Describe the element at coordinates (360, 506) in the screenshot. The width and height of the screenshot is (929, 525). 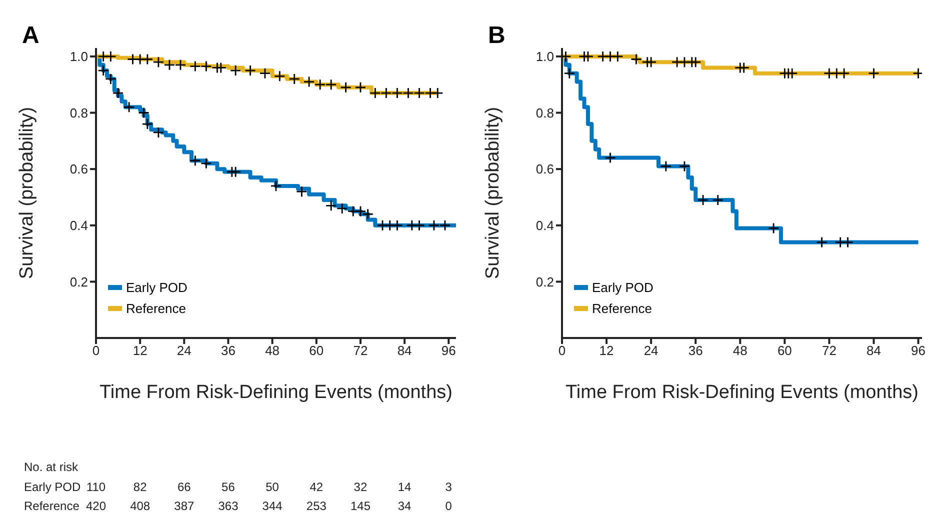
I see `text: 145` at that location.